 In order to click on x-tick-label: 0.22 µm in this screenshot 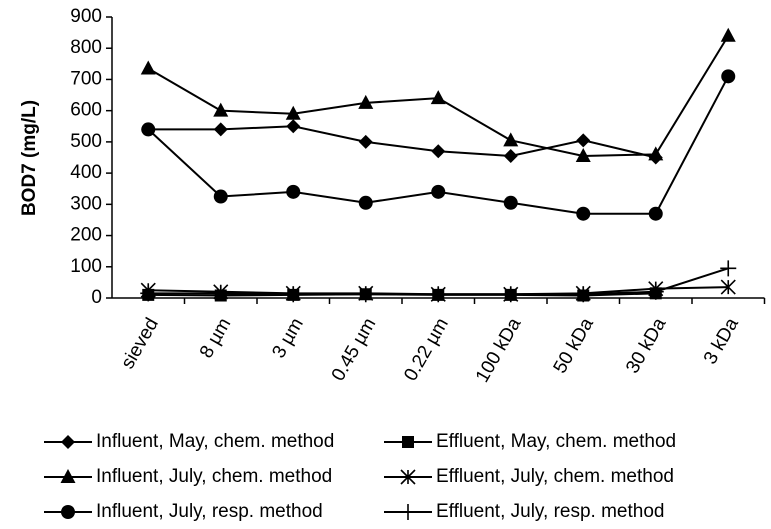, I will do `click(426, 350)`.